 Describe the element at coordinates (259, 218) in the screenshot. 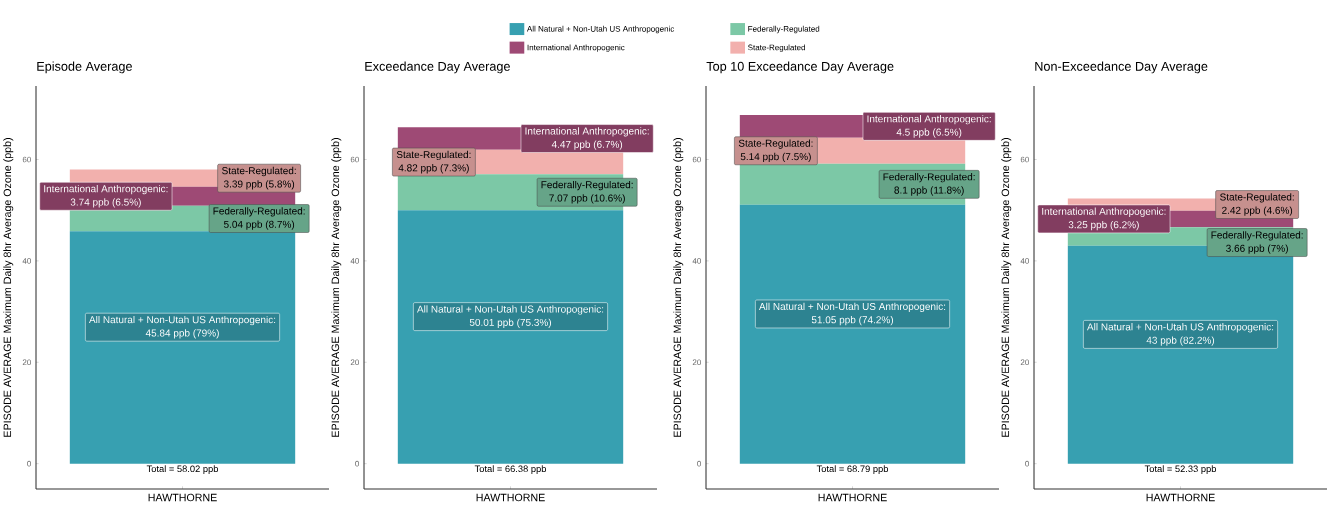

I see `data-label: Federally-Regulated: 5.04 ppb (8.7%)` at that location.